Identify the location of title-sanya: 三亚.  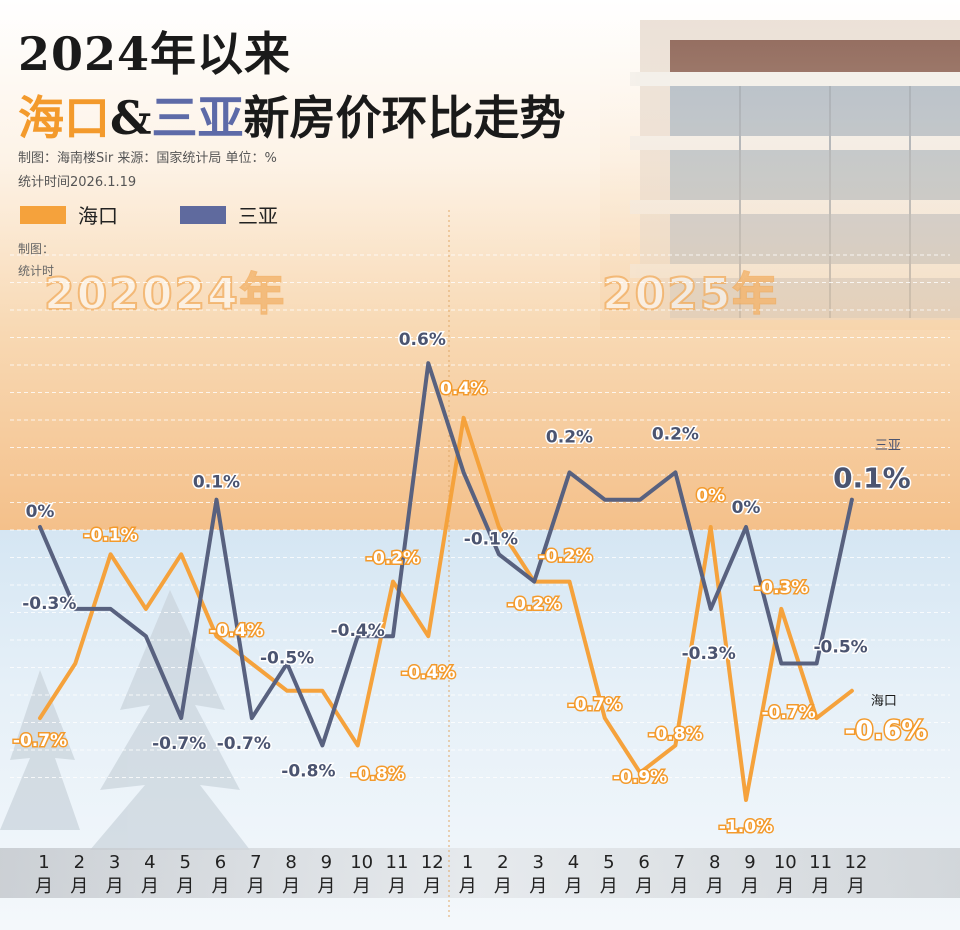
(197, 118).